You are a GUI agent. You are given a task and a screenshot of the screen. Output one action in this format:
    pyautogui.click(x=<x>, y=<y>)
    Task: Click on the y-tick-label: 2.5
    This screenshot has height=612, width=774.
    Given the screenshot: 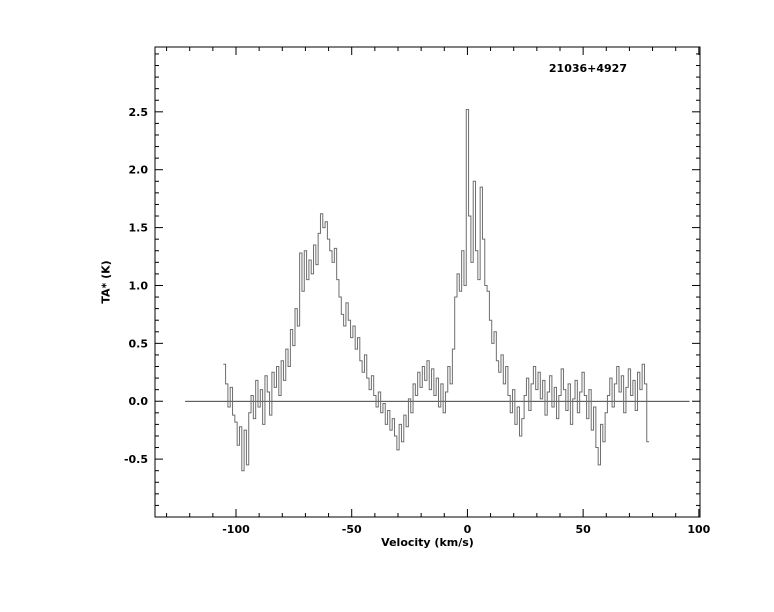 What is the action you would take?
    pyautogui.click(x=139, y=112)
    